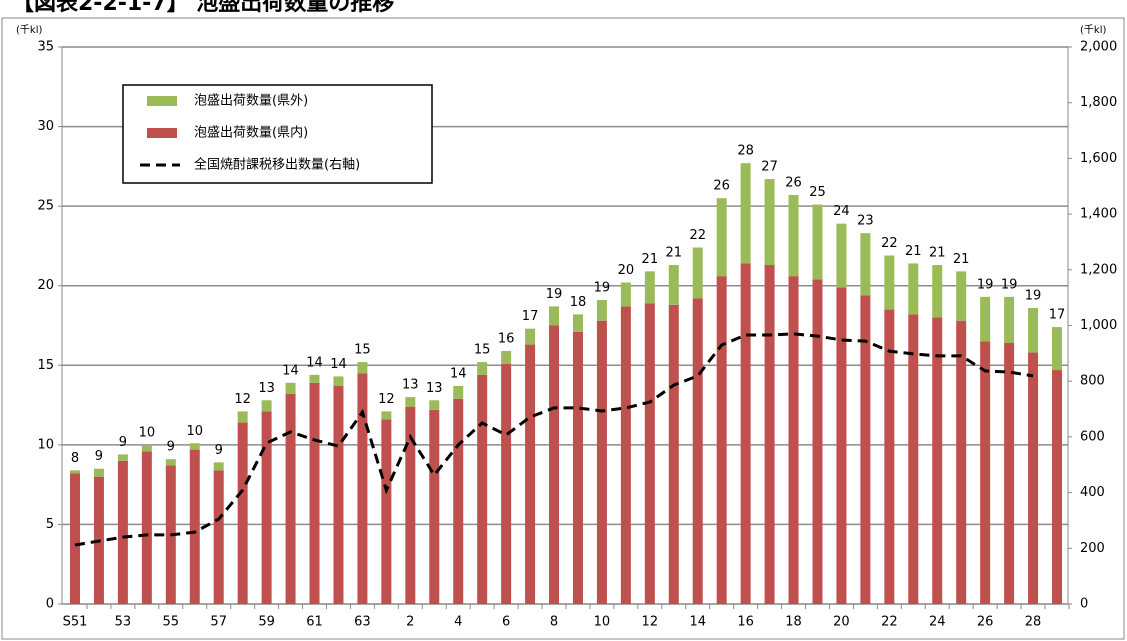 This screenshot has width=1127, height=641. Describe the element at coordinates (769, 167) in the screenshot. I see `data-label: 27` at that location.